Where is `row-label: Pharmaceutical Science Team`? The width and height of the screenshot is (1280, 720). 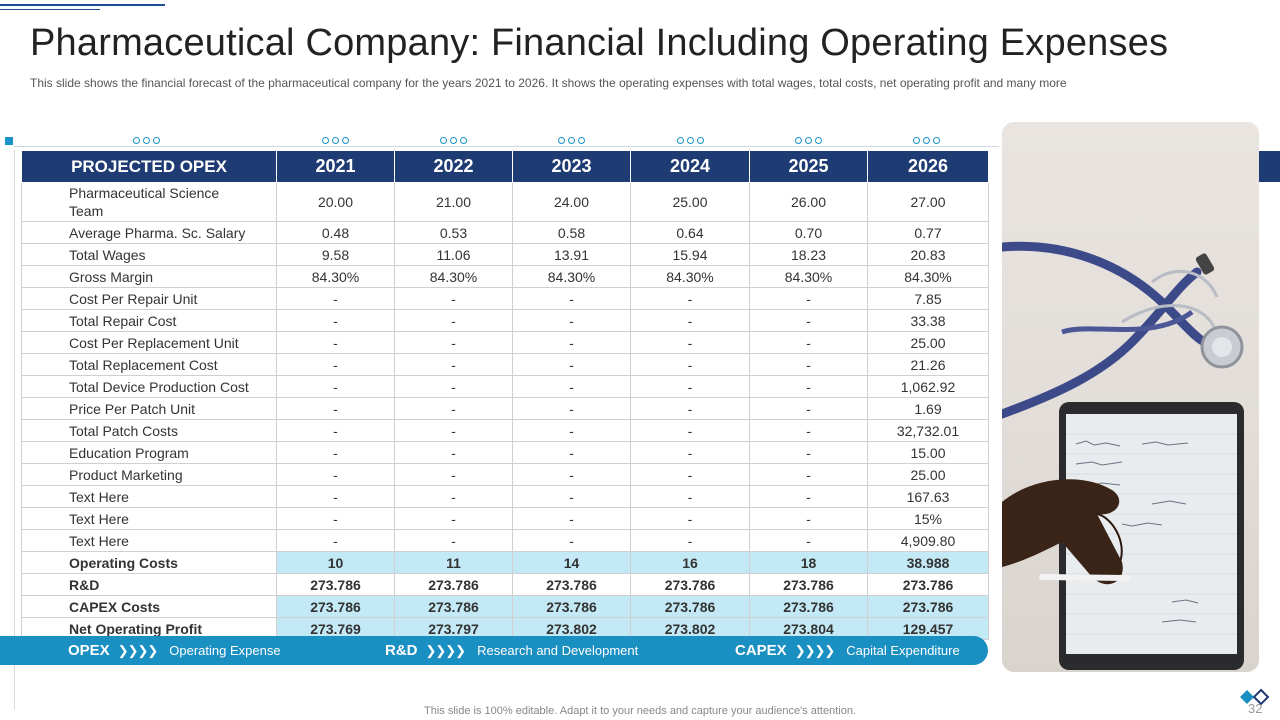
row-label: Pharmaceutical Science Team is located at coordinates (149, 202).